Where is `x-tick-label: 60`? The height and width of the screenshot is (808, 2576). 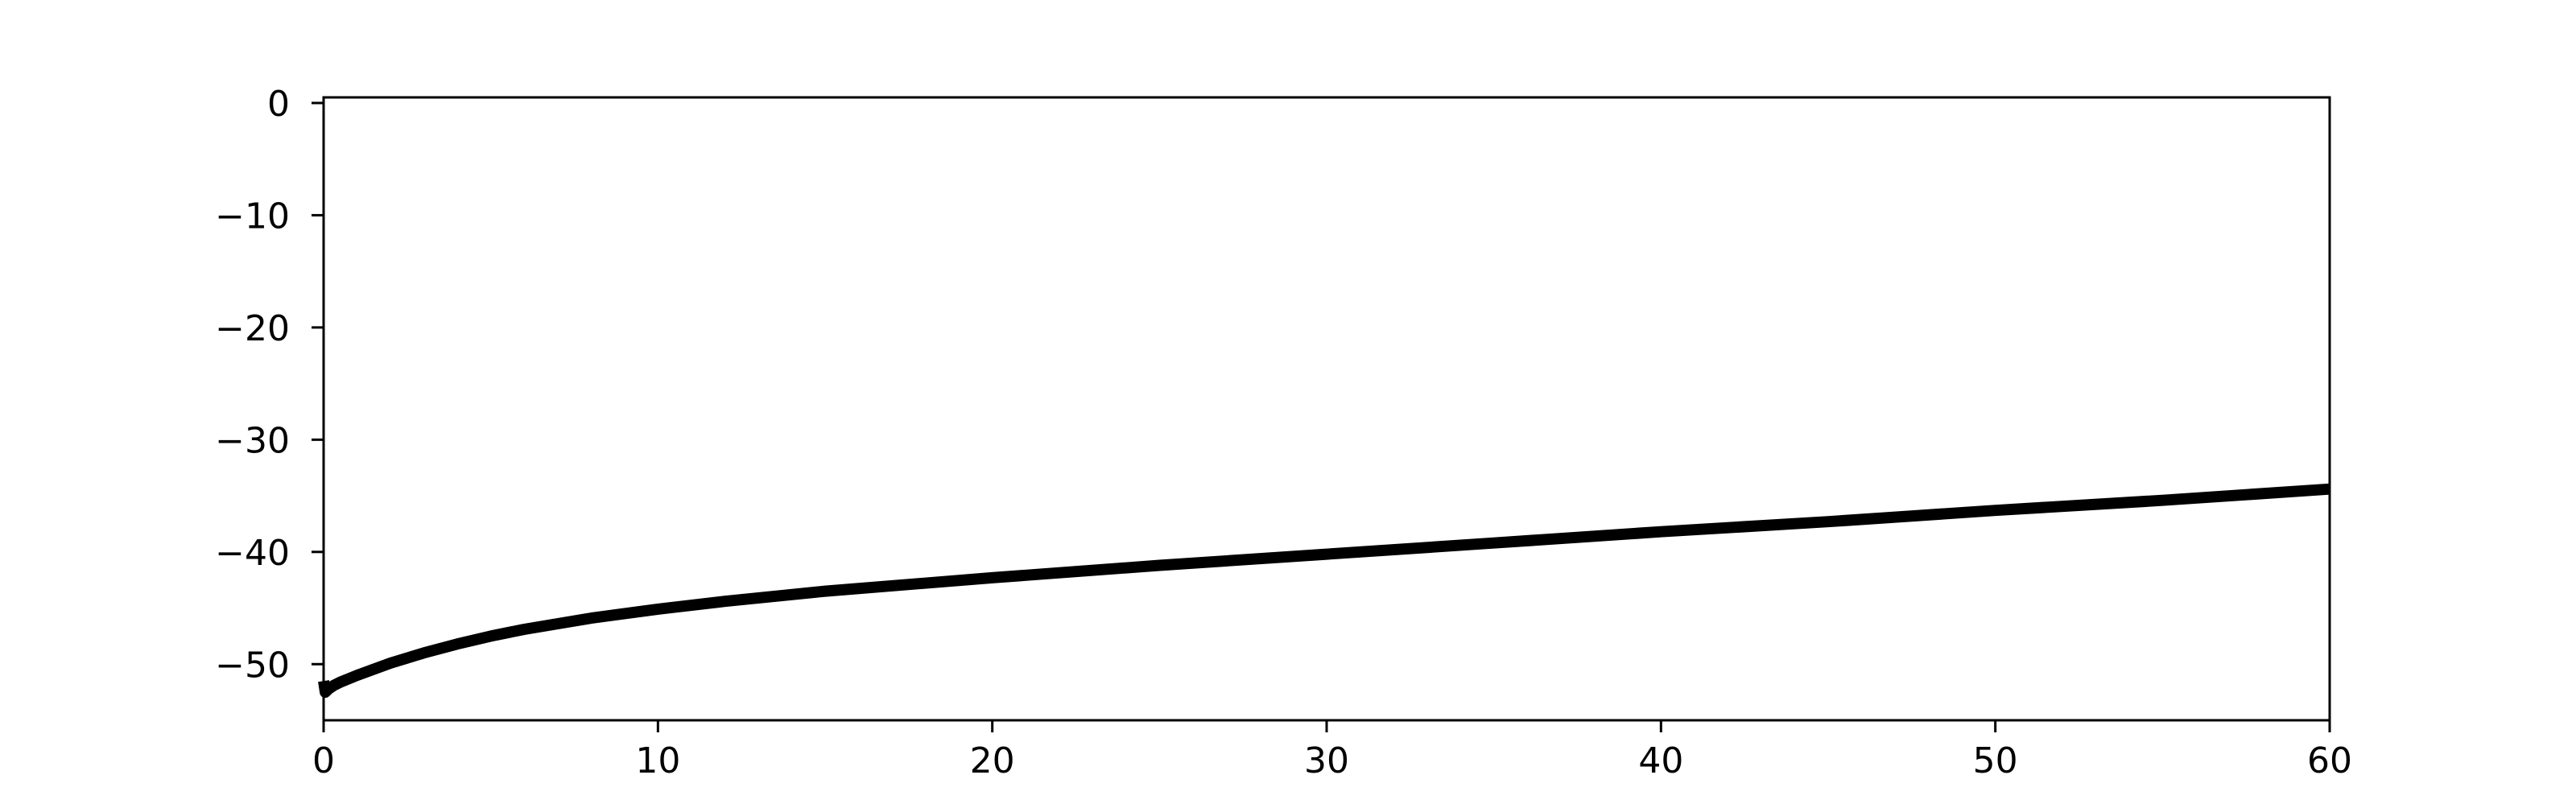
x-tick-label: 60 is located at coordinates (2329, 760).